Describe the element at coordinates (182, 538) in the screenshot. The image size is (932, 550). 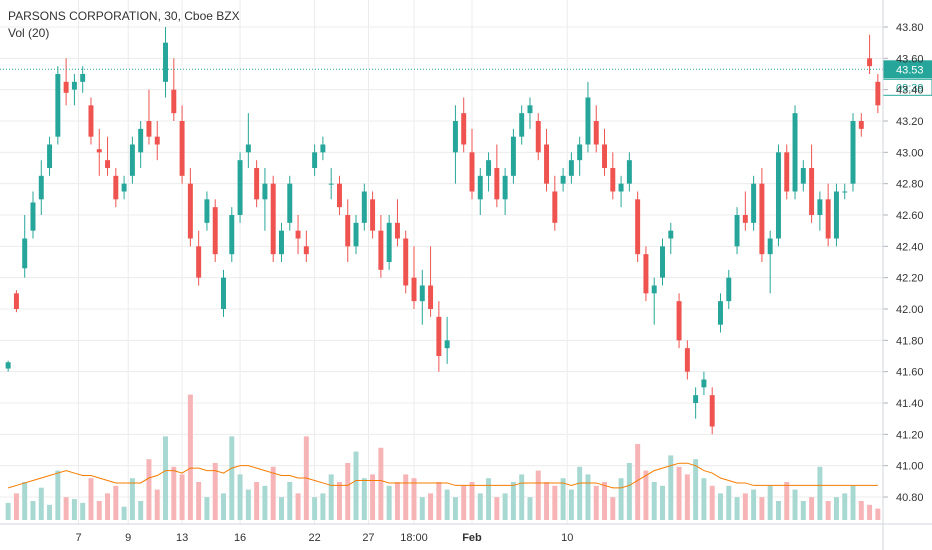
I see `x-tick-label: 13` at that location.